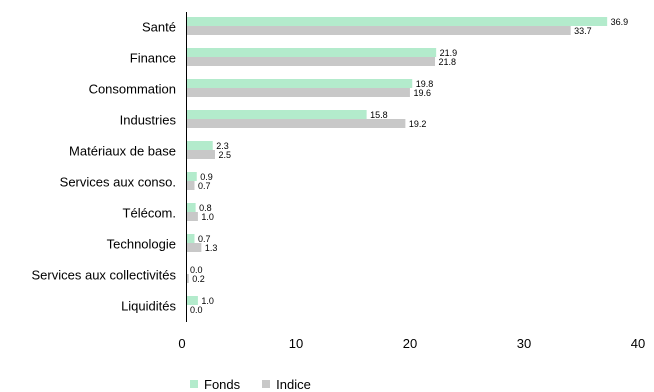 Image resolution: width=654 pixels, height=392 pixels. What do you see at coordinates (299, 83) in the screenshot?
I see `bar-fonds-consommation` at bounding box center [299, 83].